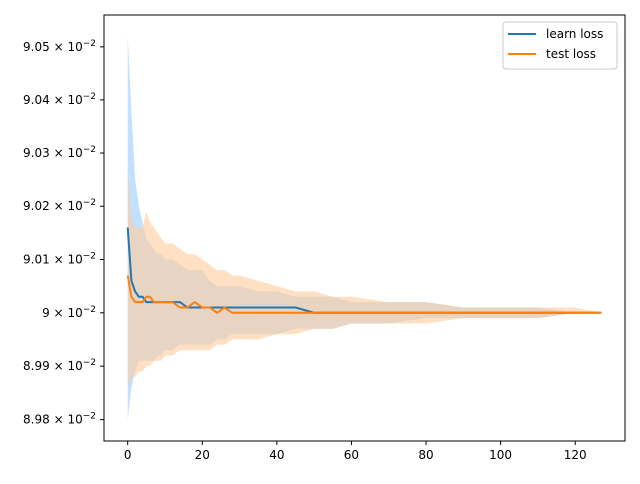 Image resolution: width=640 pixels, height=484 pixels. Describe the element at coordinates (128, 455) in the screenshot. I see `x-tick-label: 0` at that location.